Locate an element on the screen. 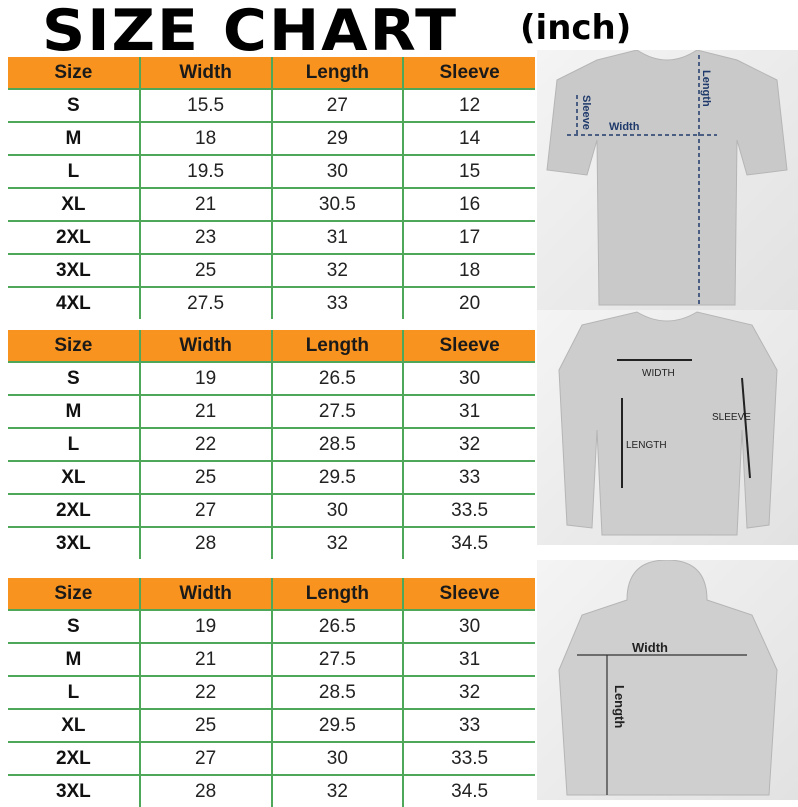  tshirt-sleeve-label: Sleeve is located at coordinates (586, 112).